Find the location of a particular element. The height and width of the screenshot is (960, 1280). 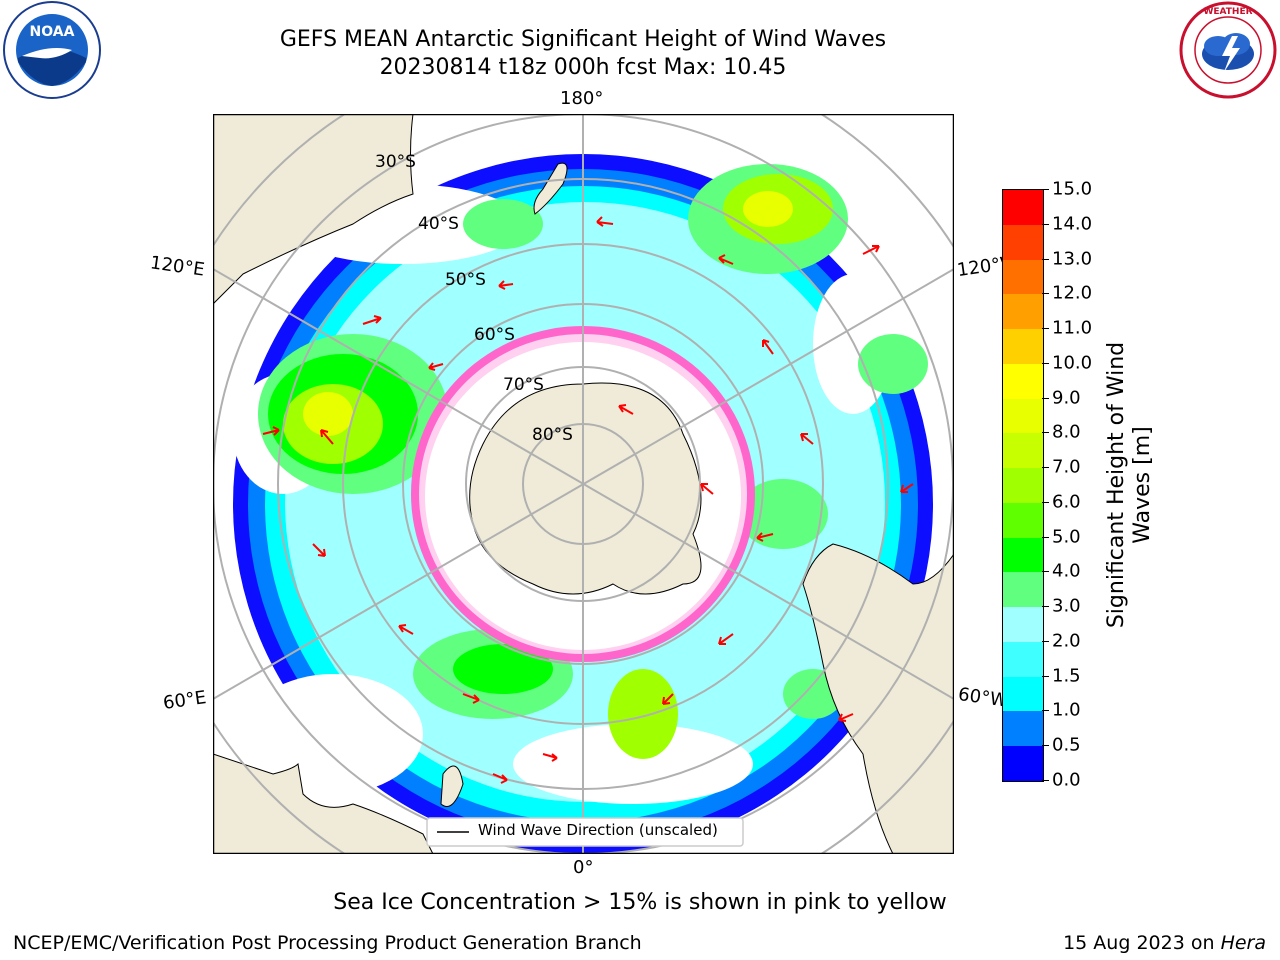

colorbar-tick-label: 3.0 is located at coordinates (1066, 606).